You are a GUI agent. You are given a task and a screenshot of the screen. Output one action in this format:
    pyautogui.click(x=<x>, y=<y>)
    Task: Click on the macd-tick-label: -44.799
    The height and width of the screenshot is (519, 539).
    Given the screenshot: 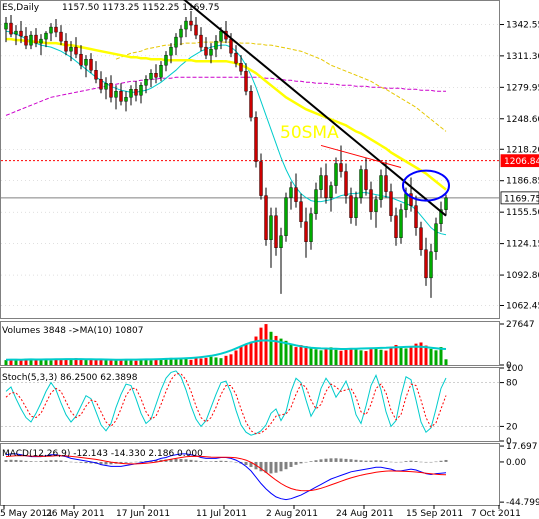 What is the action you would take?
    pyautogui.click(x=522, y=503)
    